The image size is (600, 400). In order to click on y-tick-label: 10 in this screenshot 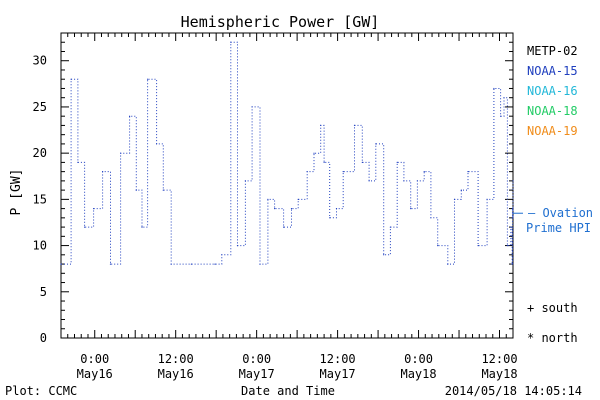, I will do `click(40, 246)`.